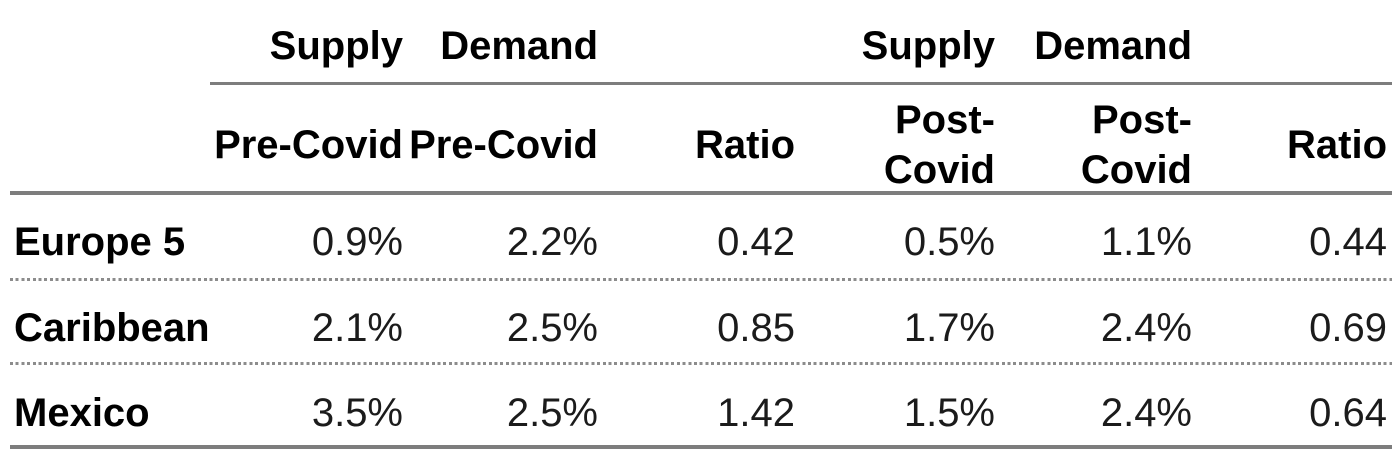 The height and width of the screenshot is (466, 1400). I want to click on column-header-demand-pre-covid: Pre-Covid, so click(503, 145).